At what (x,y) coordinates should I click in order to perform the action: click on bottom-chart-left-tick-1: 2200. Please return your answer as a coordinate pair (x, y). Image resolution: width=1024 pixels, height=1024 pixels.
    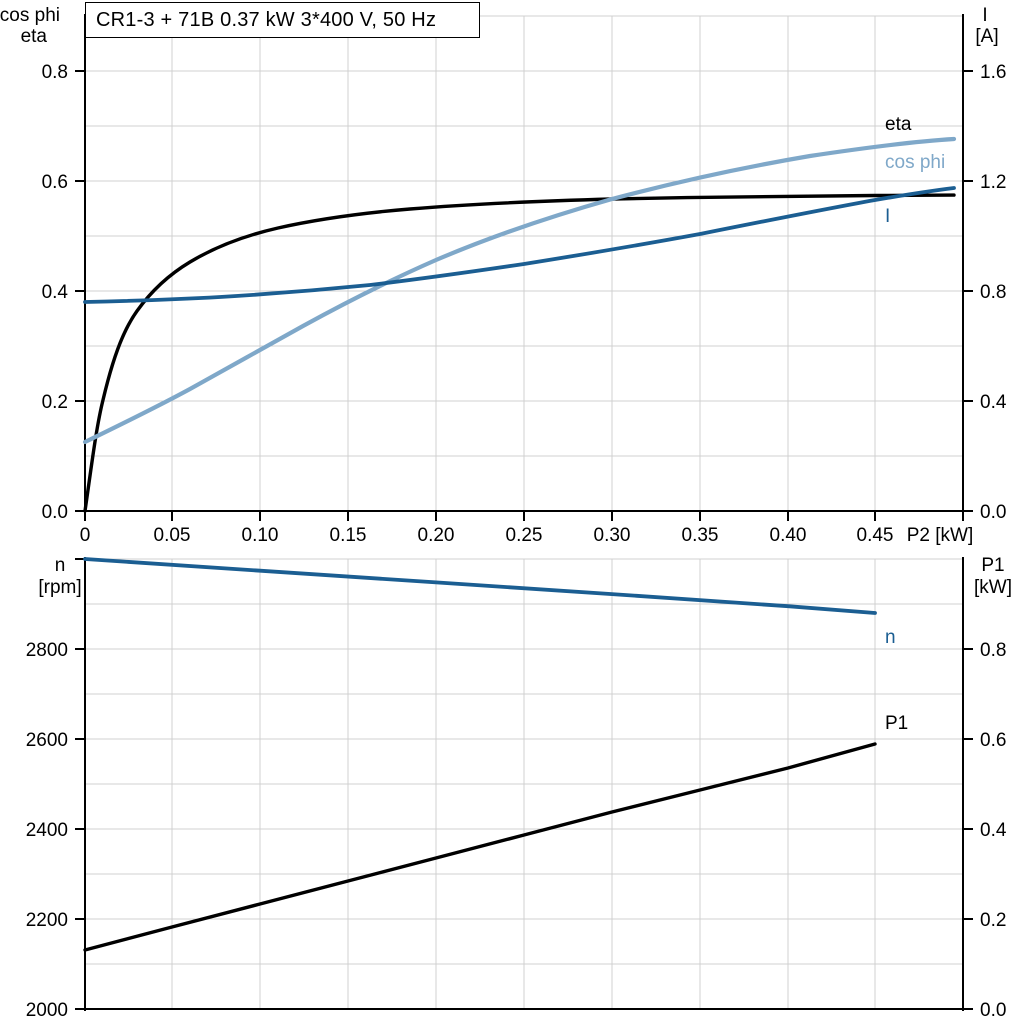
    Looking at the image, I should click on (47, 920).